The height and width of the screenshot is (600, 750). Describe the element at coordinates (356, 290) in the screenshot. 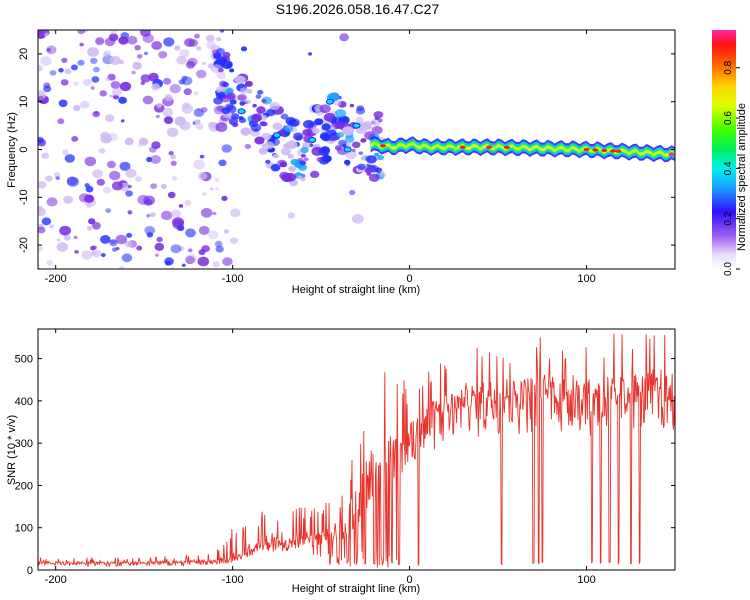

I see `spectrogram-x-axis-label: Height of straight line (km)` at that location.